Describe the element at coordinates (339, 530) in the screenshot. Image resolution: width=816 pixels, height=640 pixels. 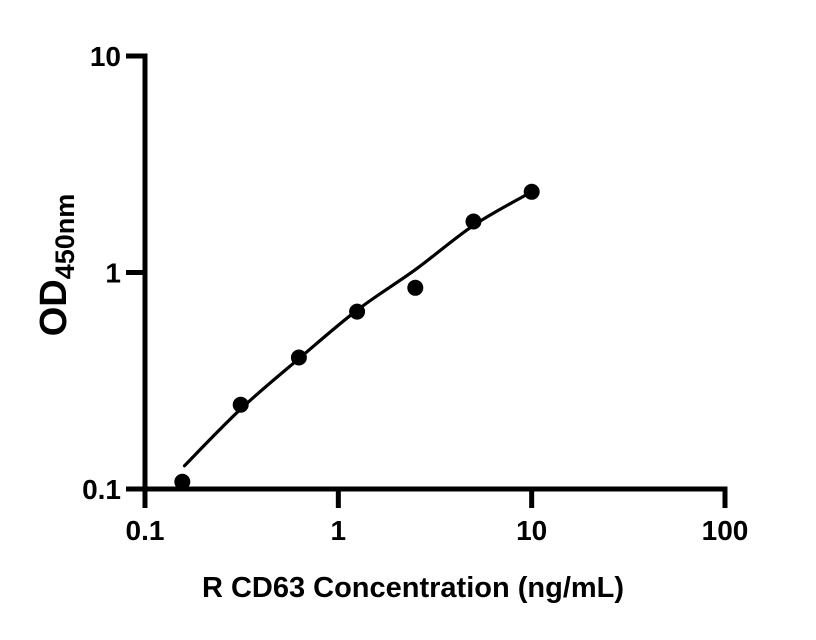
I see `x-tick-label: 1` at that location.